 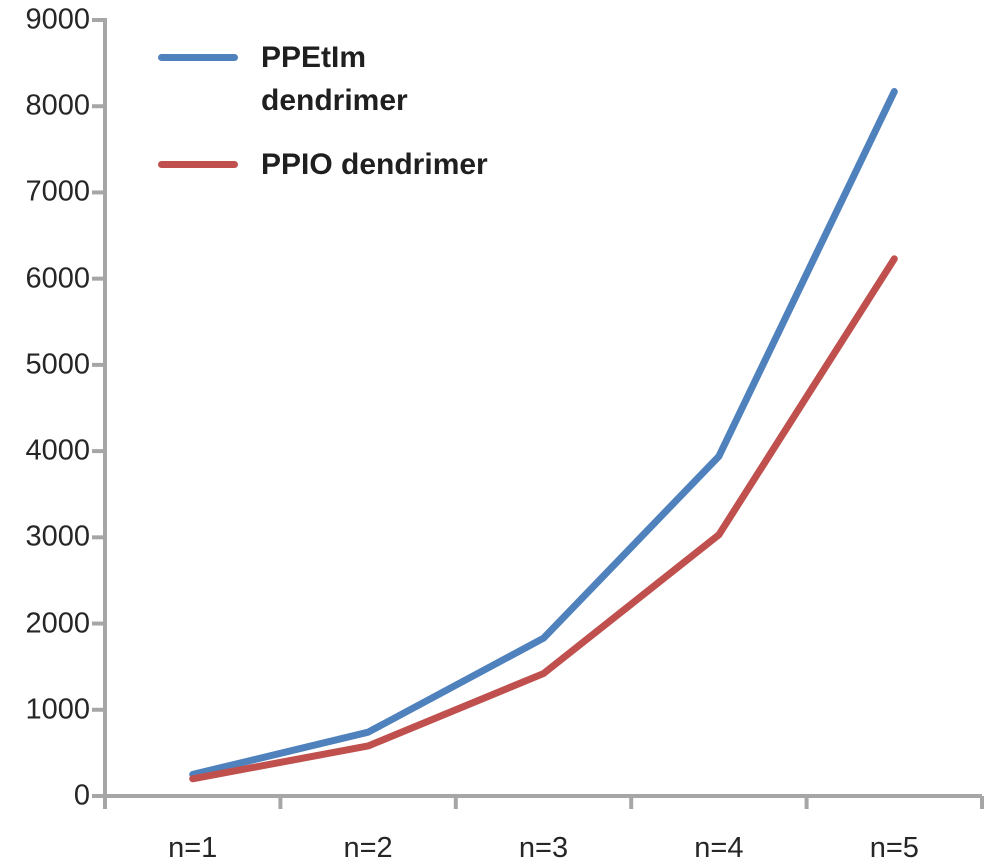 I want to click on legend-entry-ppetim: PPEtIm dendrimer, so click(x=323, y=79).